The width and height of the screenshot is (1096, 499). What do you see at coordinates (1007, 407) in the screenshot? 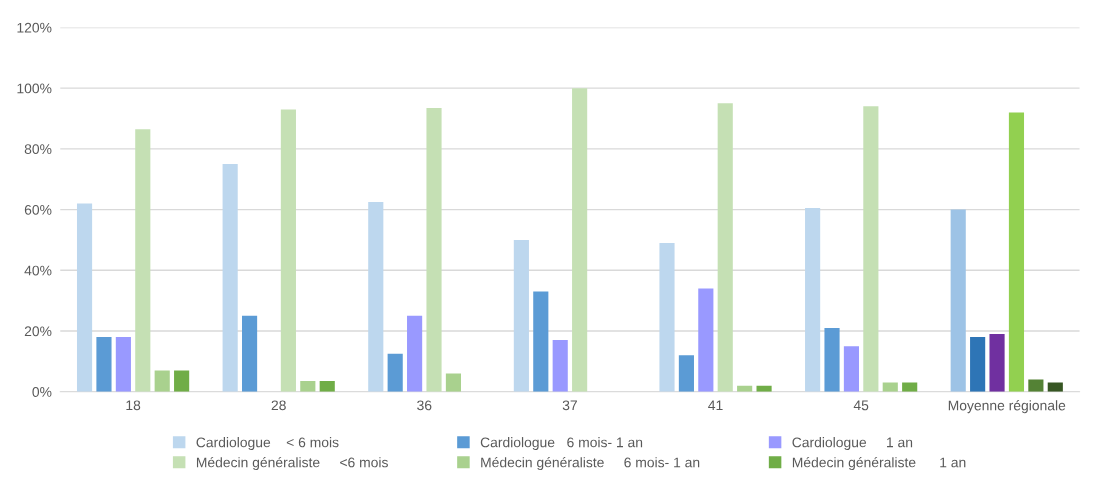
I see `x-tick-label: Moyenne régionale` at bounding box center [1007, 407].